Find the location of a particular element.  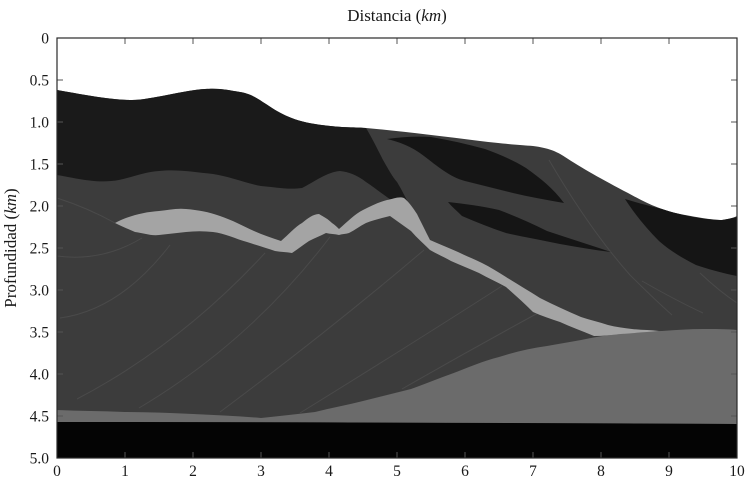

layer-basement is located at coordinates (397, 440).